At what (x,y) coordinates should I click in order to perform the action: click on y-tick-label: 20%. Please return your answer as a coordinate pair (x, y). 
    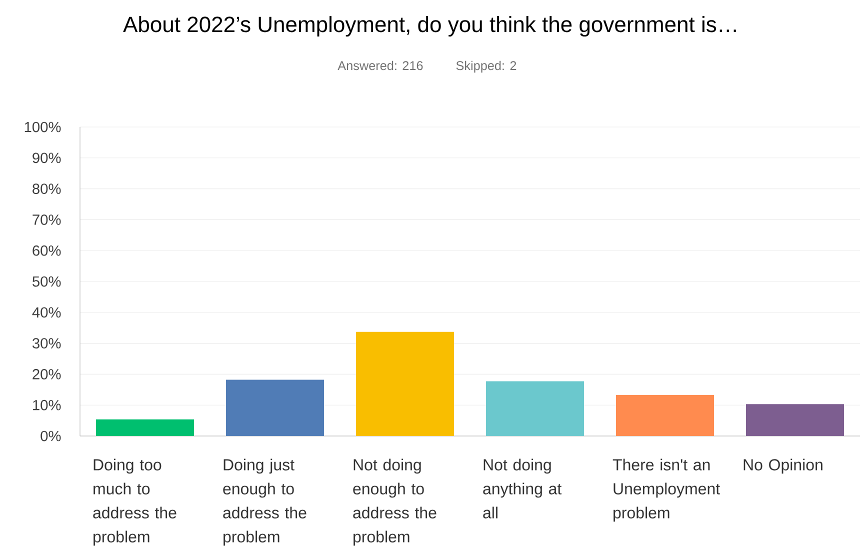
    Looking at the image, I should click on (46, 374).